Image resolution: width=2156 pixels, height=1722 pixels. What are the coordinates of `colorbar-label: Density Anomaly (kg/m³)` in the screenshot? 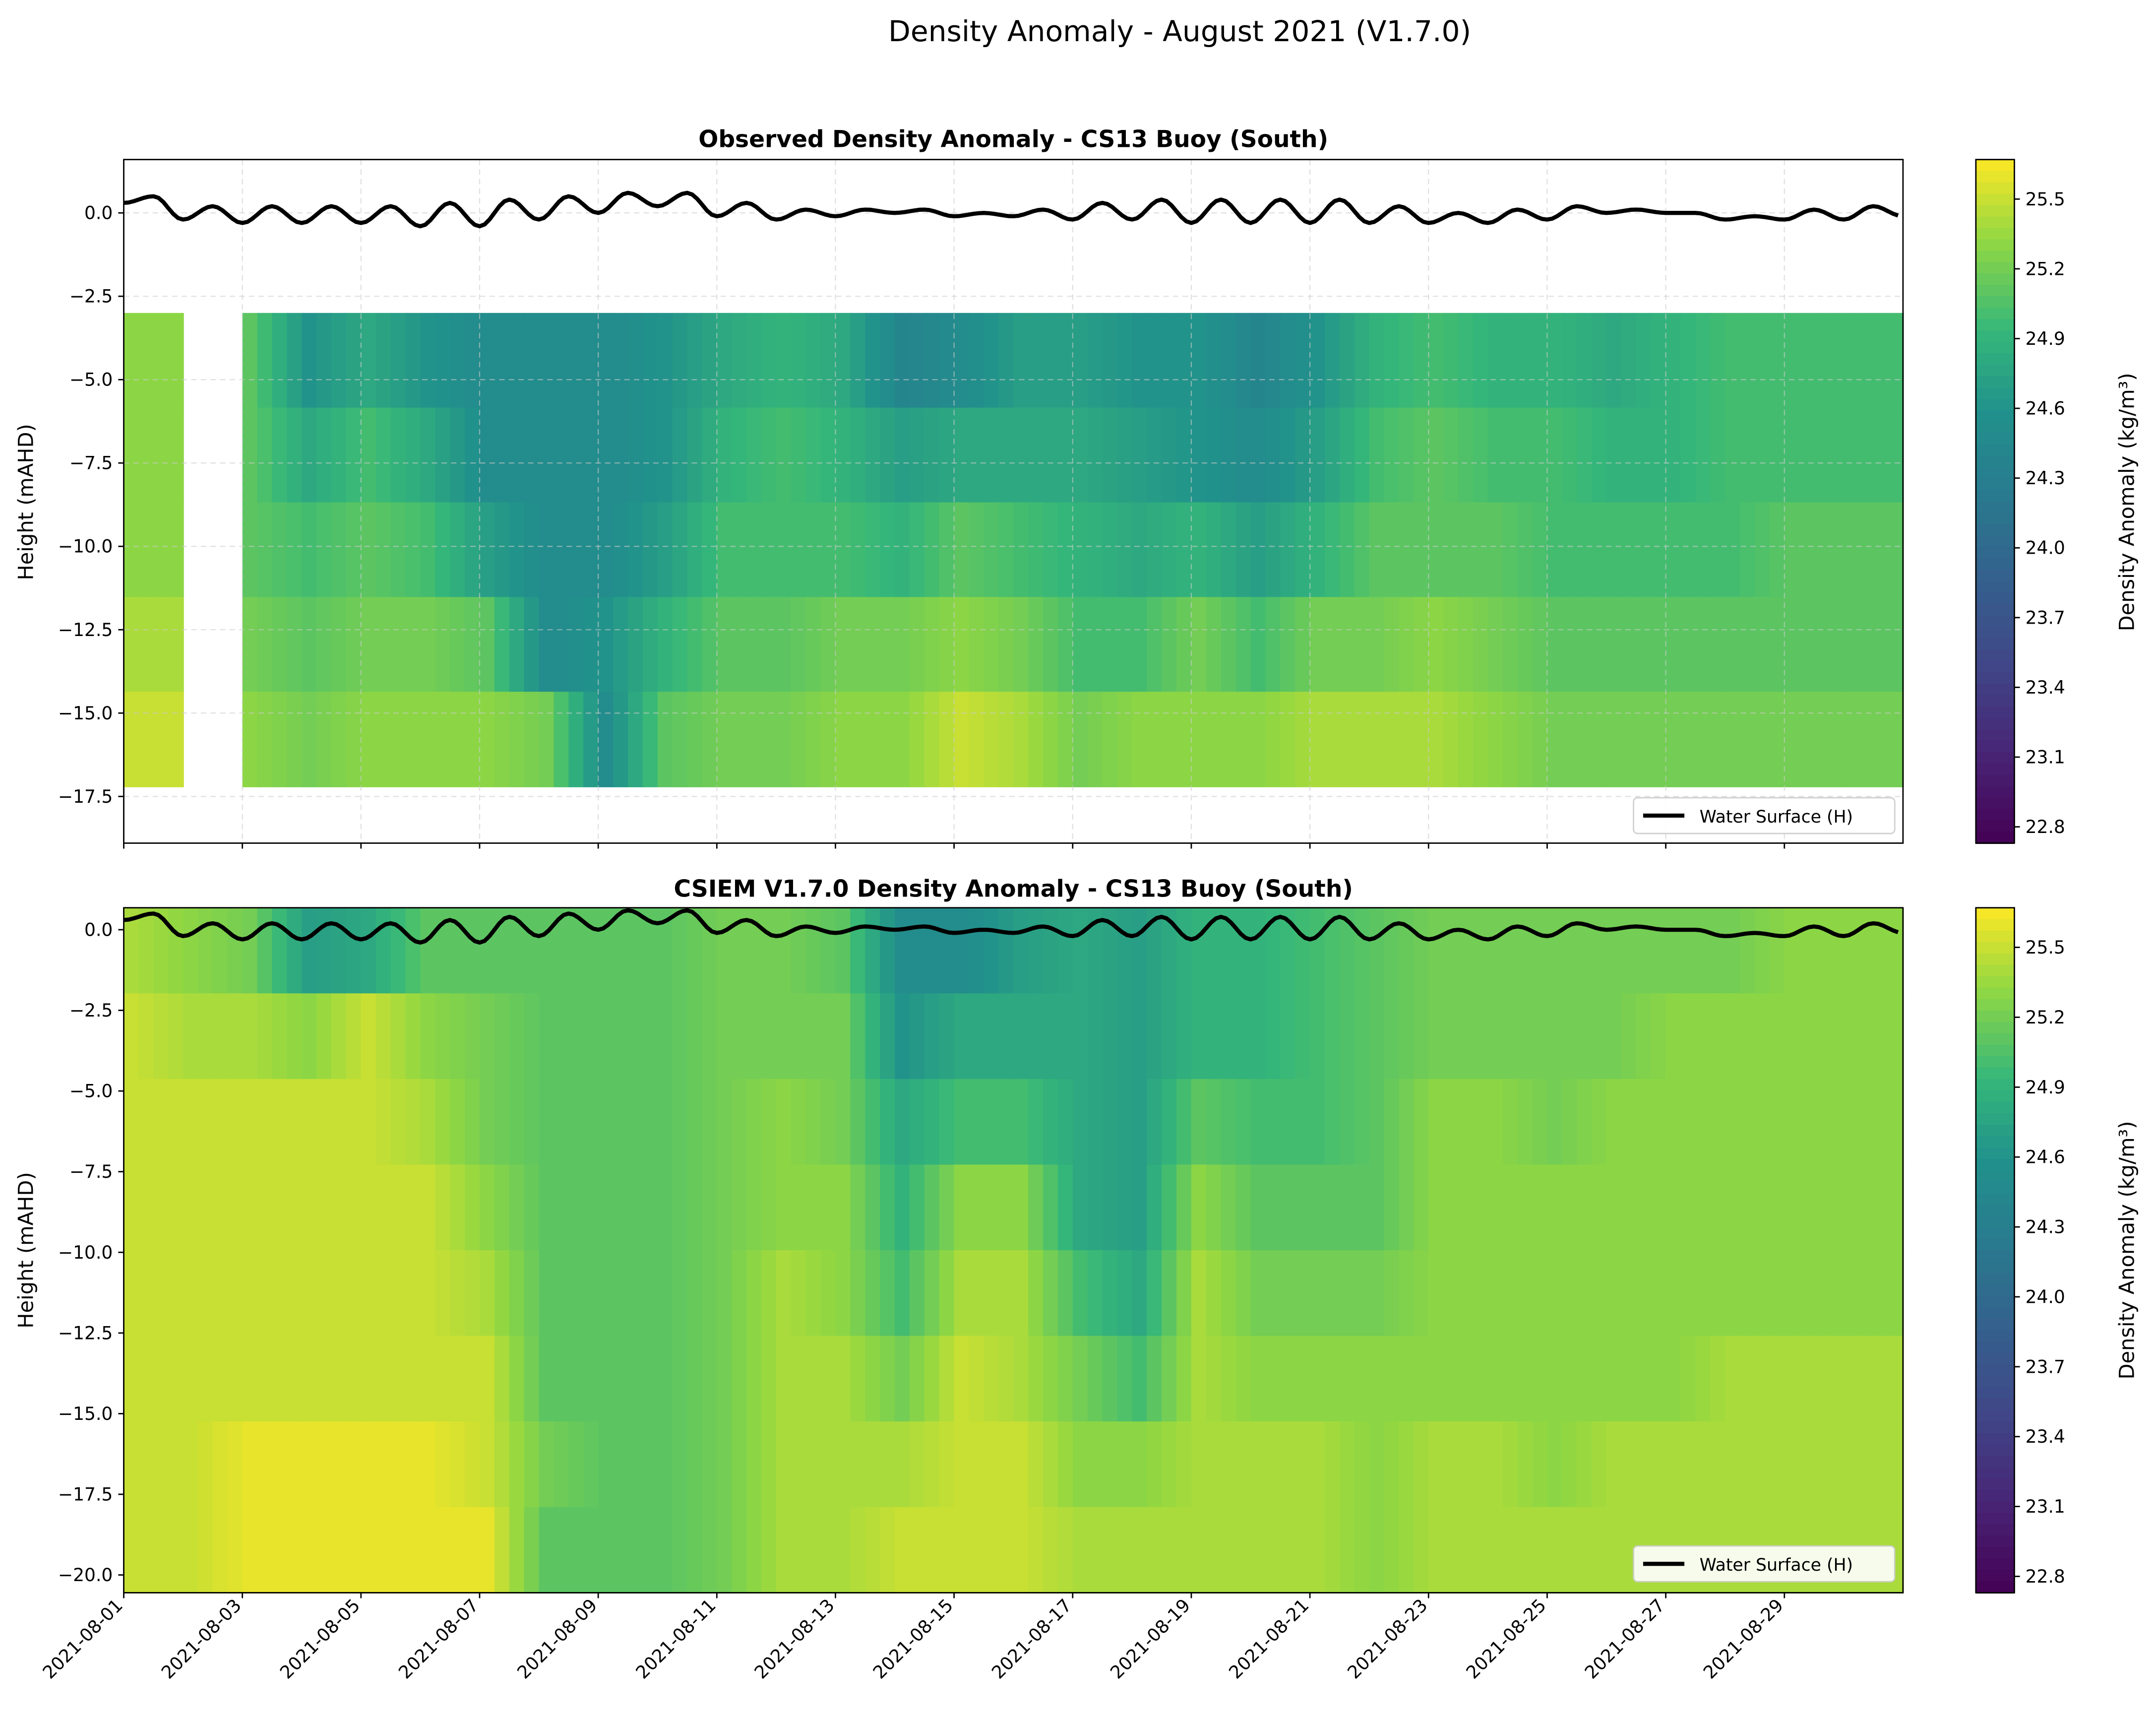 It's located at (2127, 1251).